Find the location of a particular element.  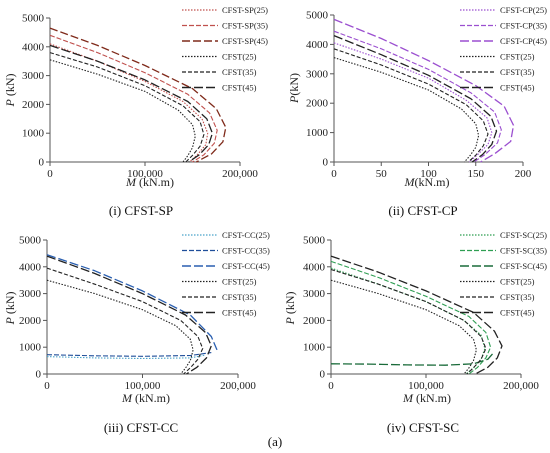

legend-entry: CFST-CP(45) is located at coordinates (523, 41).